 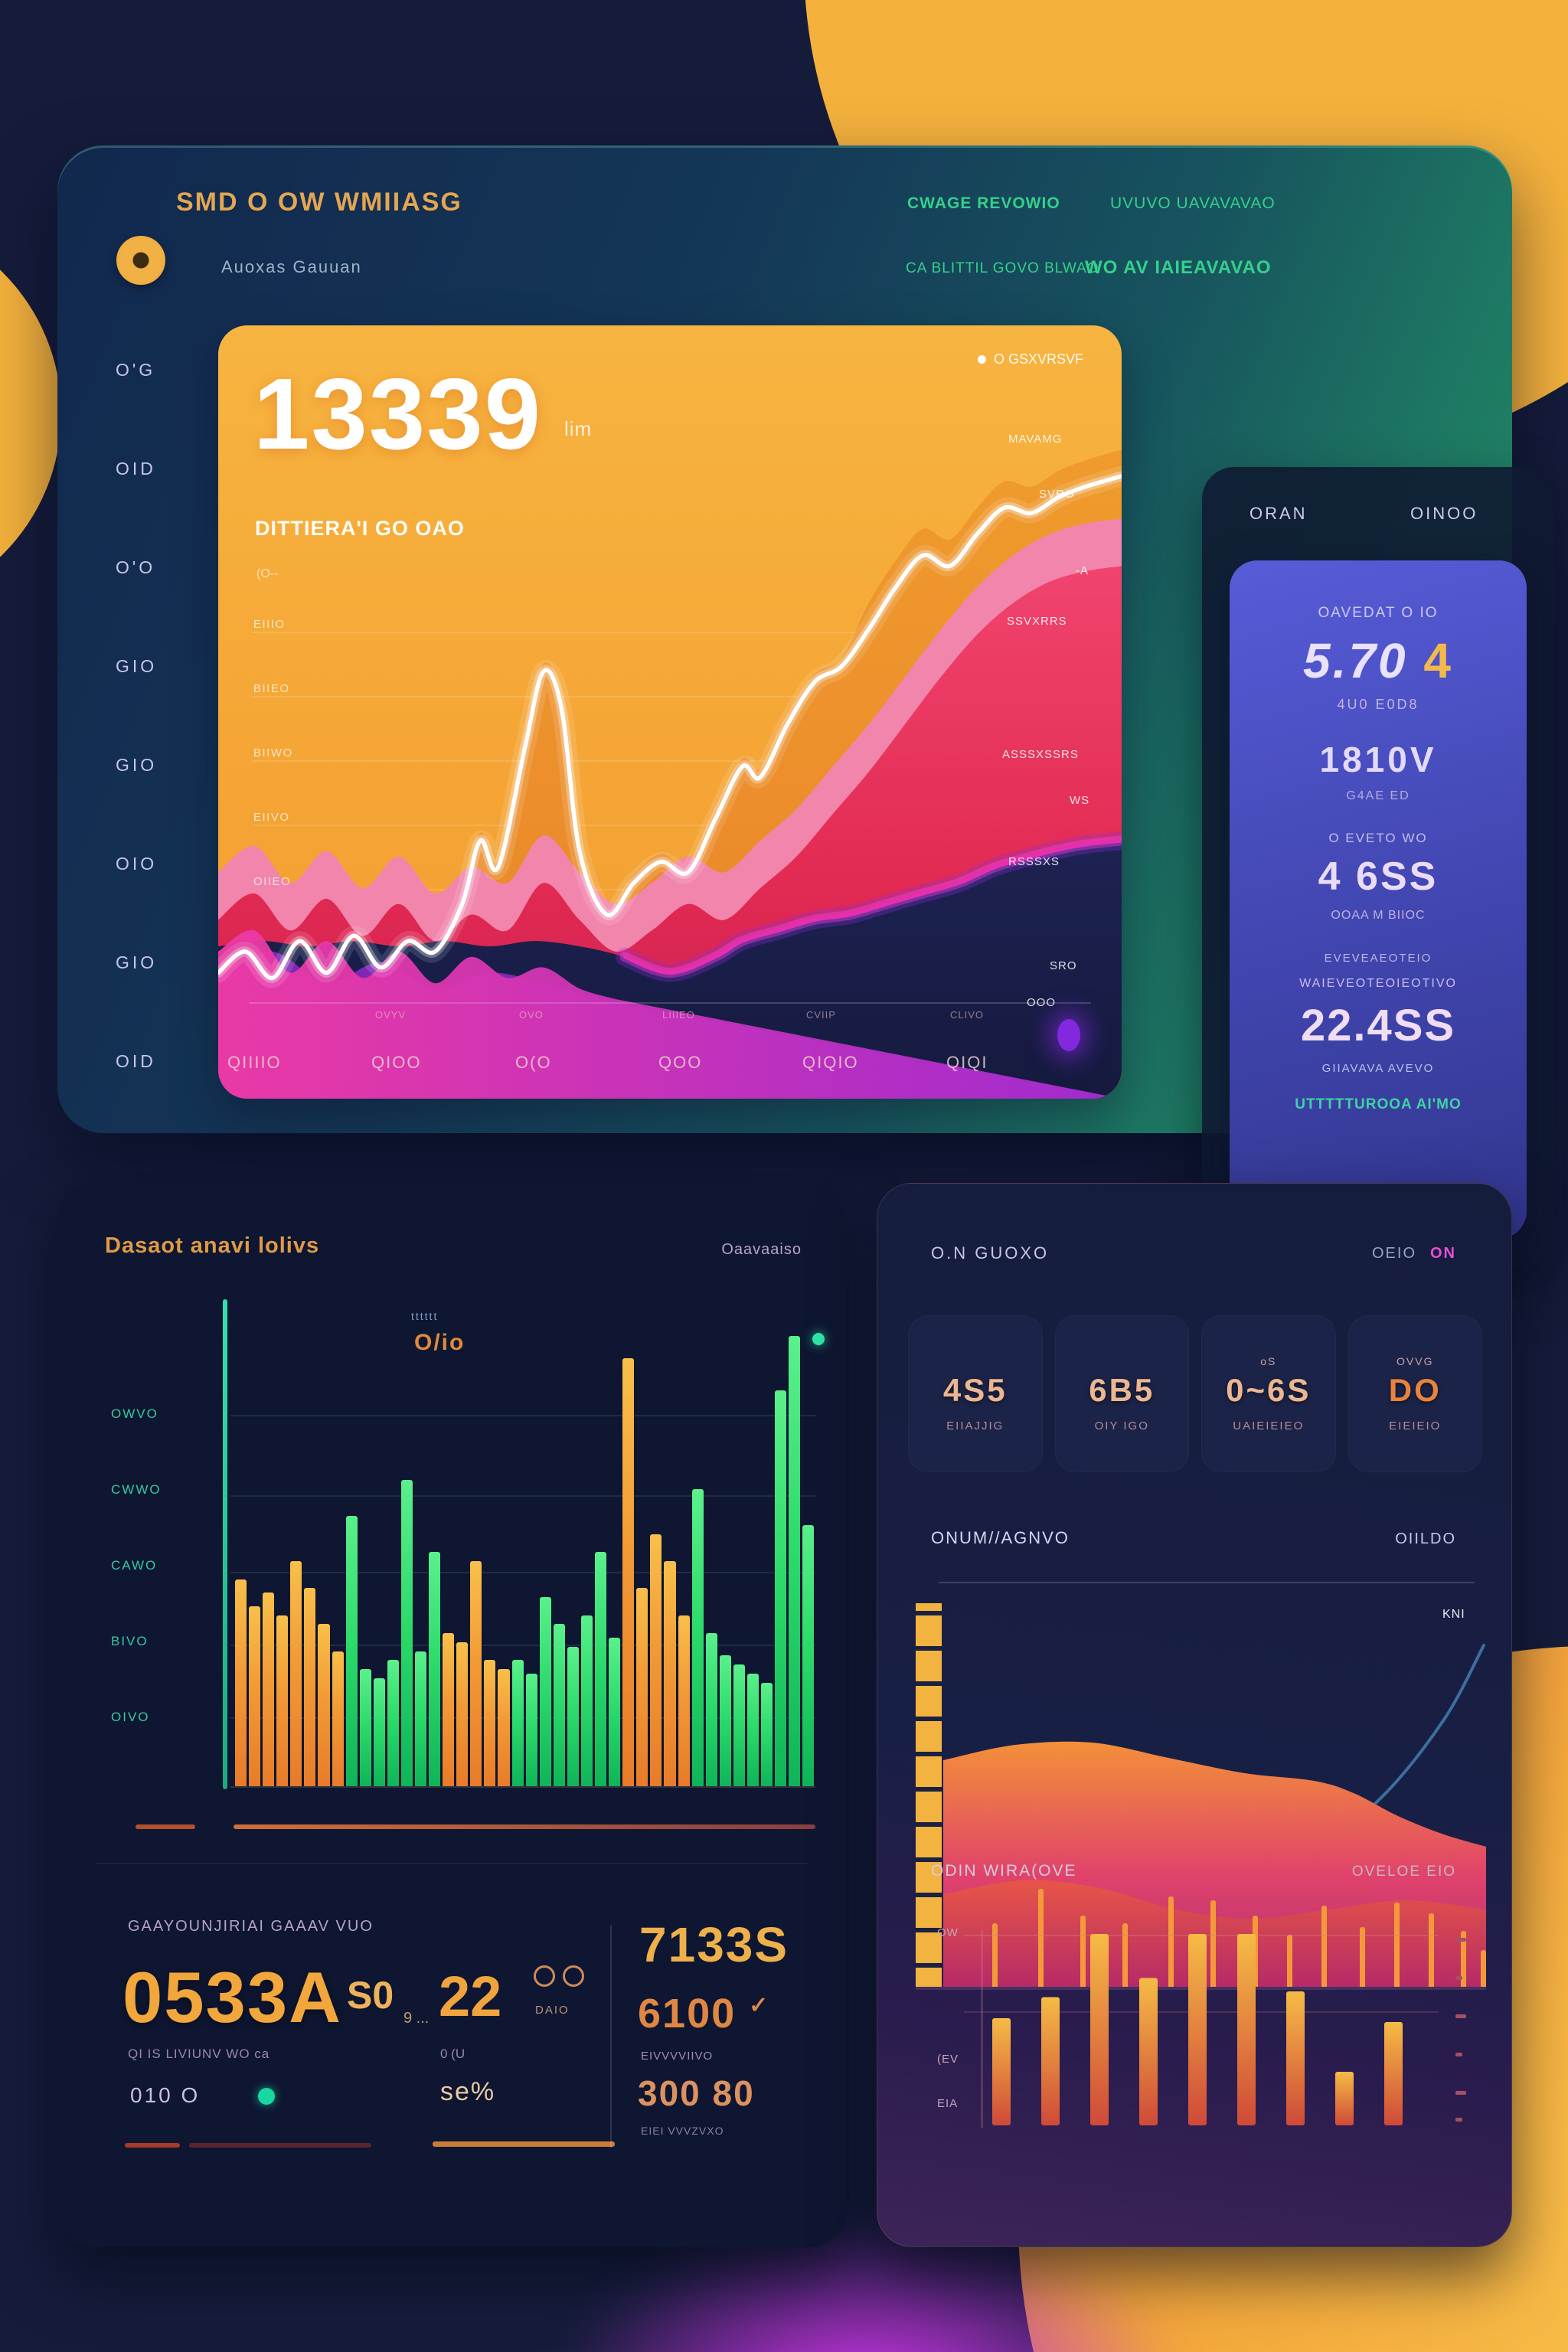 I want to click on nav-link-2: CA BLITTIL GOVO BLWAO, so click(x=1002, y=268).